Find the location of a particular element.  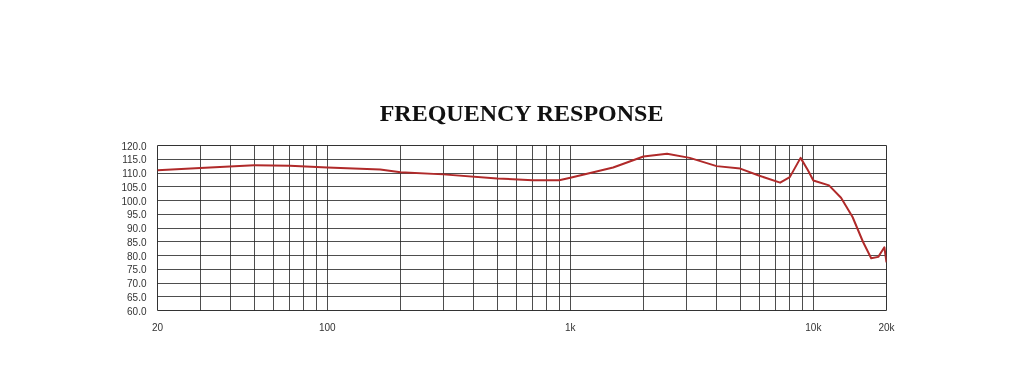

y-tick-label: 75.0 is located at coordinates (137, 270).